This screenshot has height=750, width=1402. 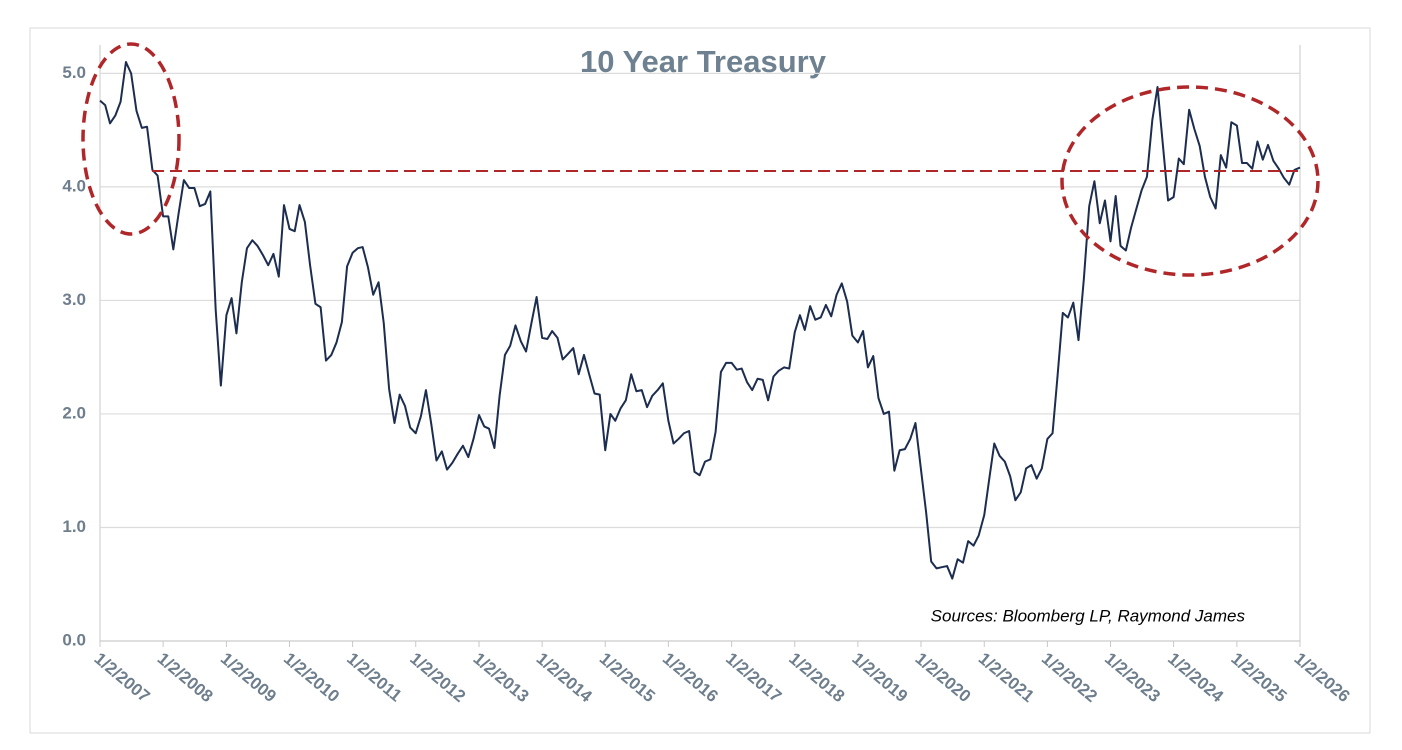 What do you see at coordinates (74, 72) in the screenshot?
I see `y-tick-label: 5.0` at bounding box center [74, 72].